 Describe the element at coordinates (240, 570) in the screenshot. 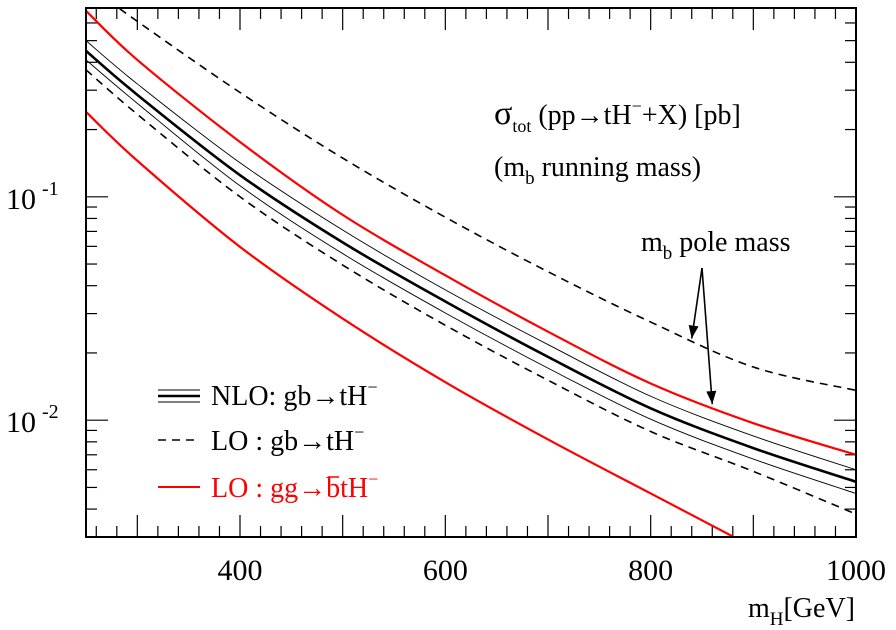

I see `x-tick-label: 400` at that location.